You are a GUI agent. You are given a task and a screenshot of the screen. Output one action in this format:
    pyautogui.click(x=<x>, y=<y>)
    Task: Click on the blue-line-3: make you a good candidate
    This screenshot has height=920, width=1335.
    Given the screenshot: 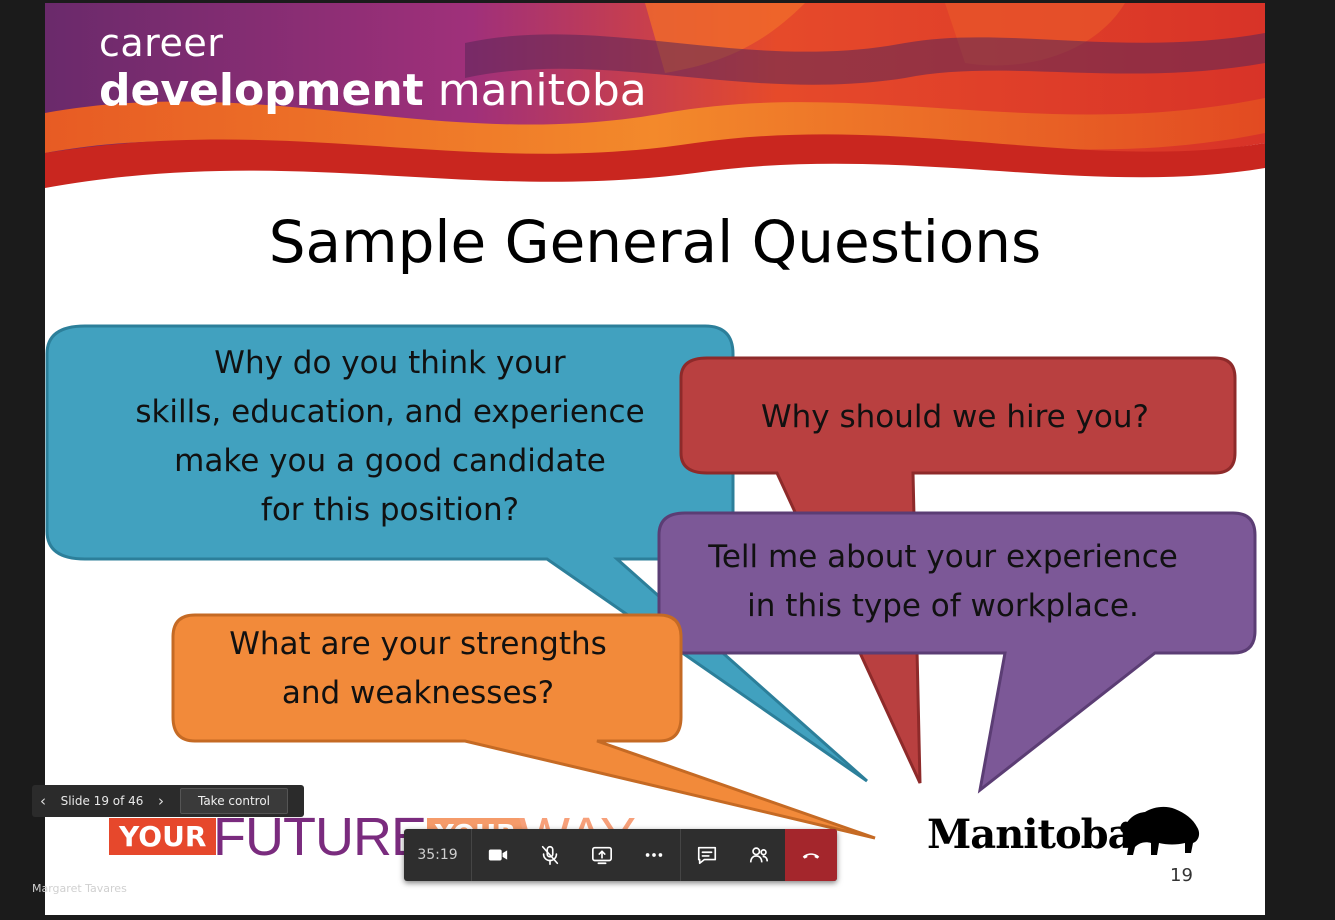 What is the action you would take?
    pyautogui.click(x=390, y=461)
    